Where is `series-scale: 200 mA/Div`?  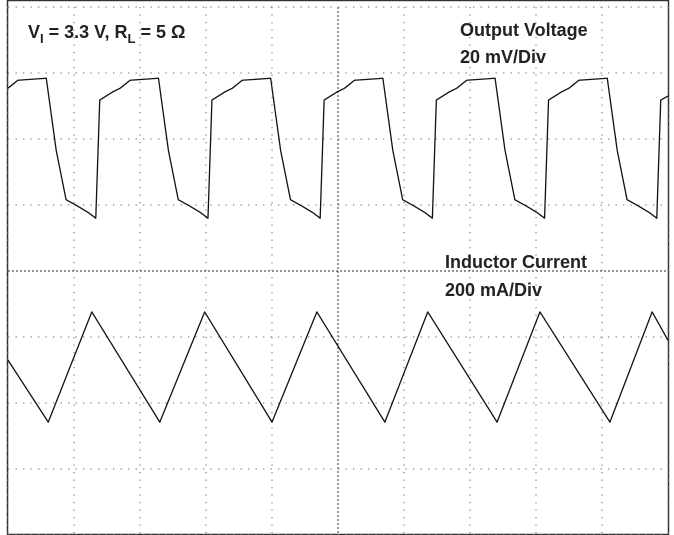
series-scale: 200 mA/Div is located at coordinates (493, 290).